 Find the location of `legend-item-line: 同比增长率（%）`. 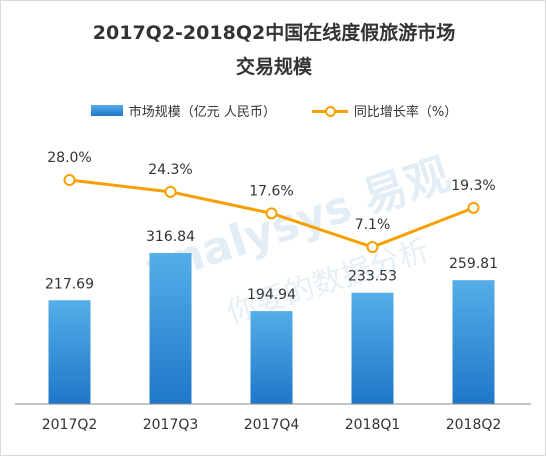

legend-item-line: 同比增长率（%） is located at coordinates (384, 110).